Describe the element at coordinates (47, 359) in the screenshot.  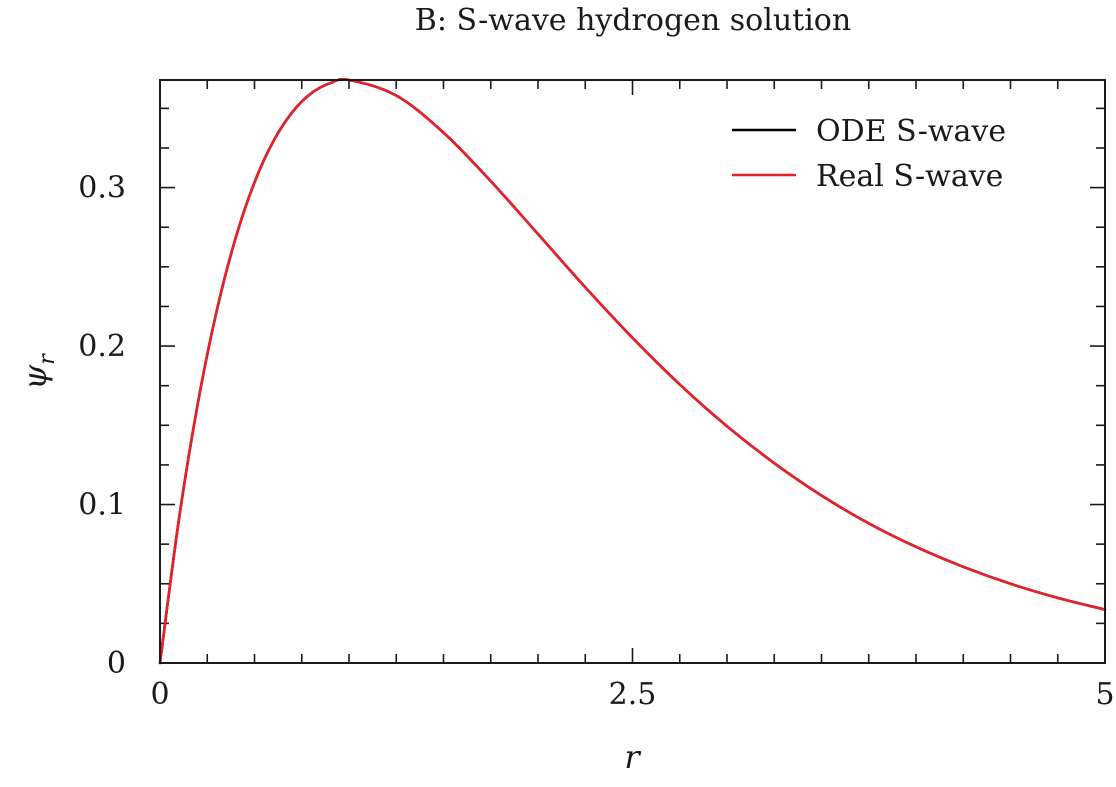
I see `y-axis-label-subscript: r` at that location.